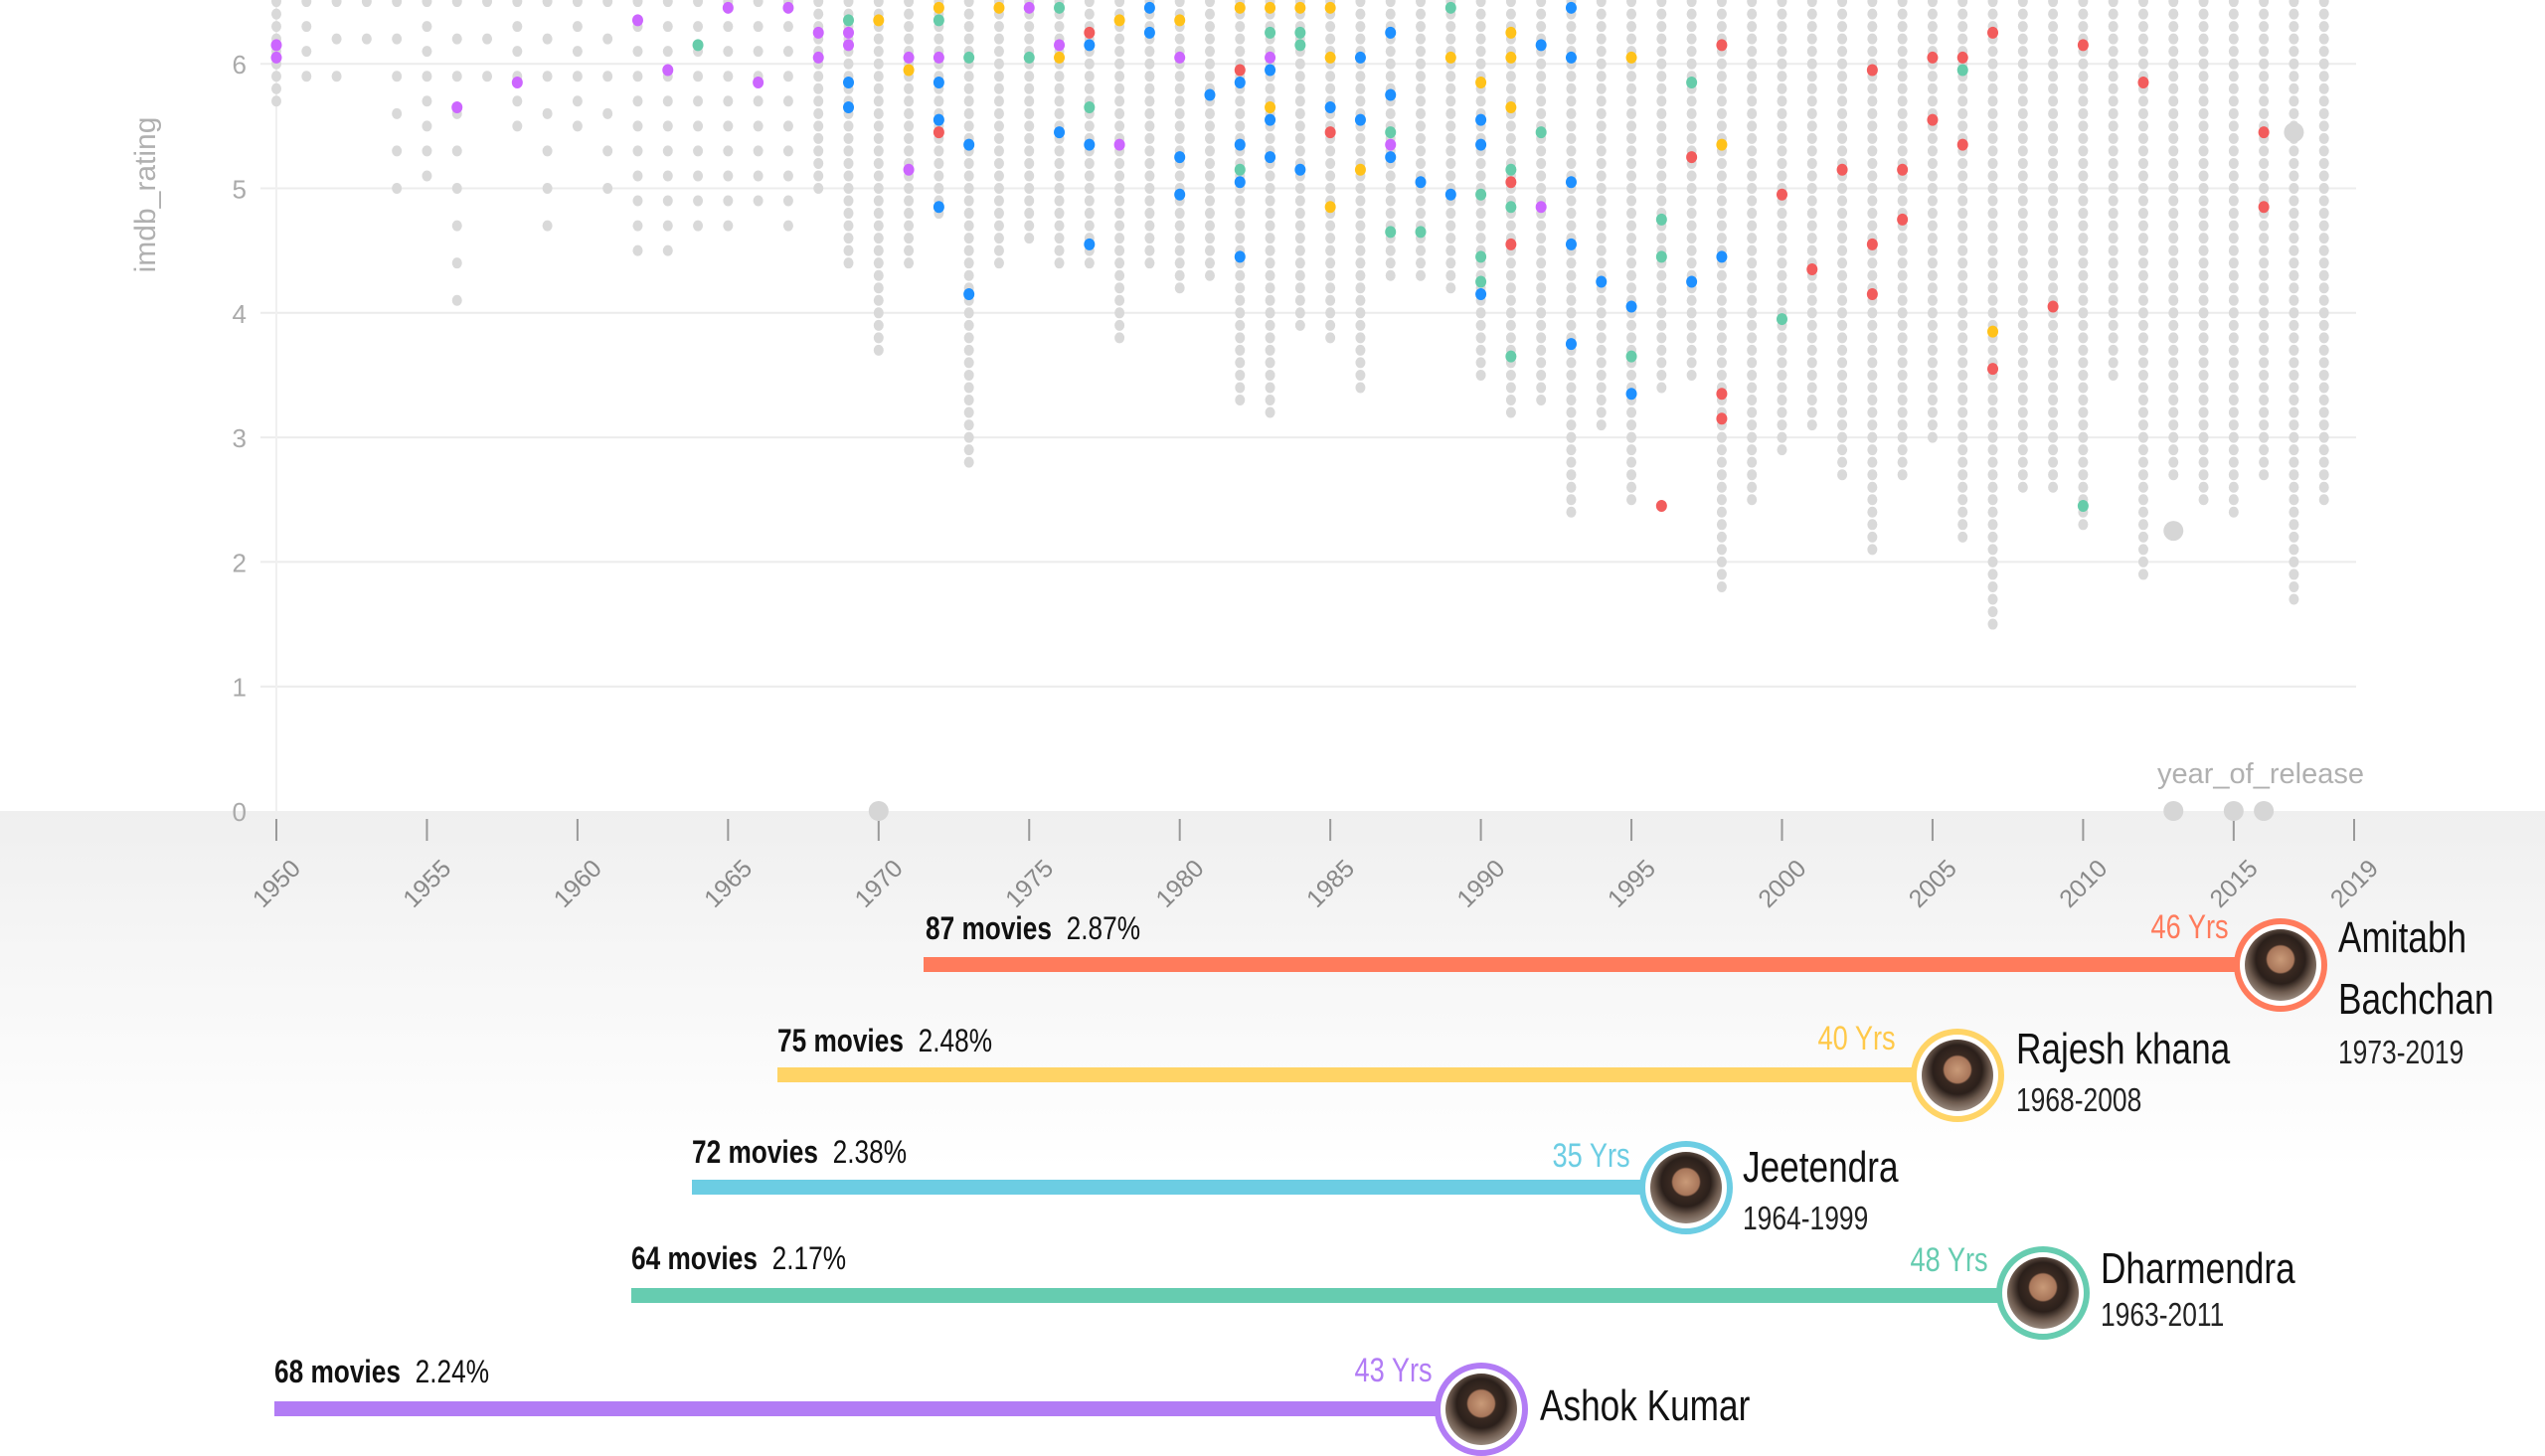 The image size is (2545, 1456). What do you see at coordinates (2079, 1099) in the screenshot?
I see `career-span: 1968-2008` at bounding box center [2079, 1099].